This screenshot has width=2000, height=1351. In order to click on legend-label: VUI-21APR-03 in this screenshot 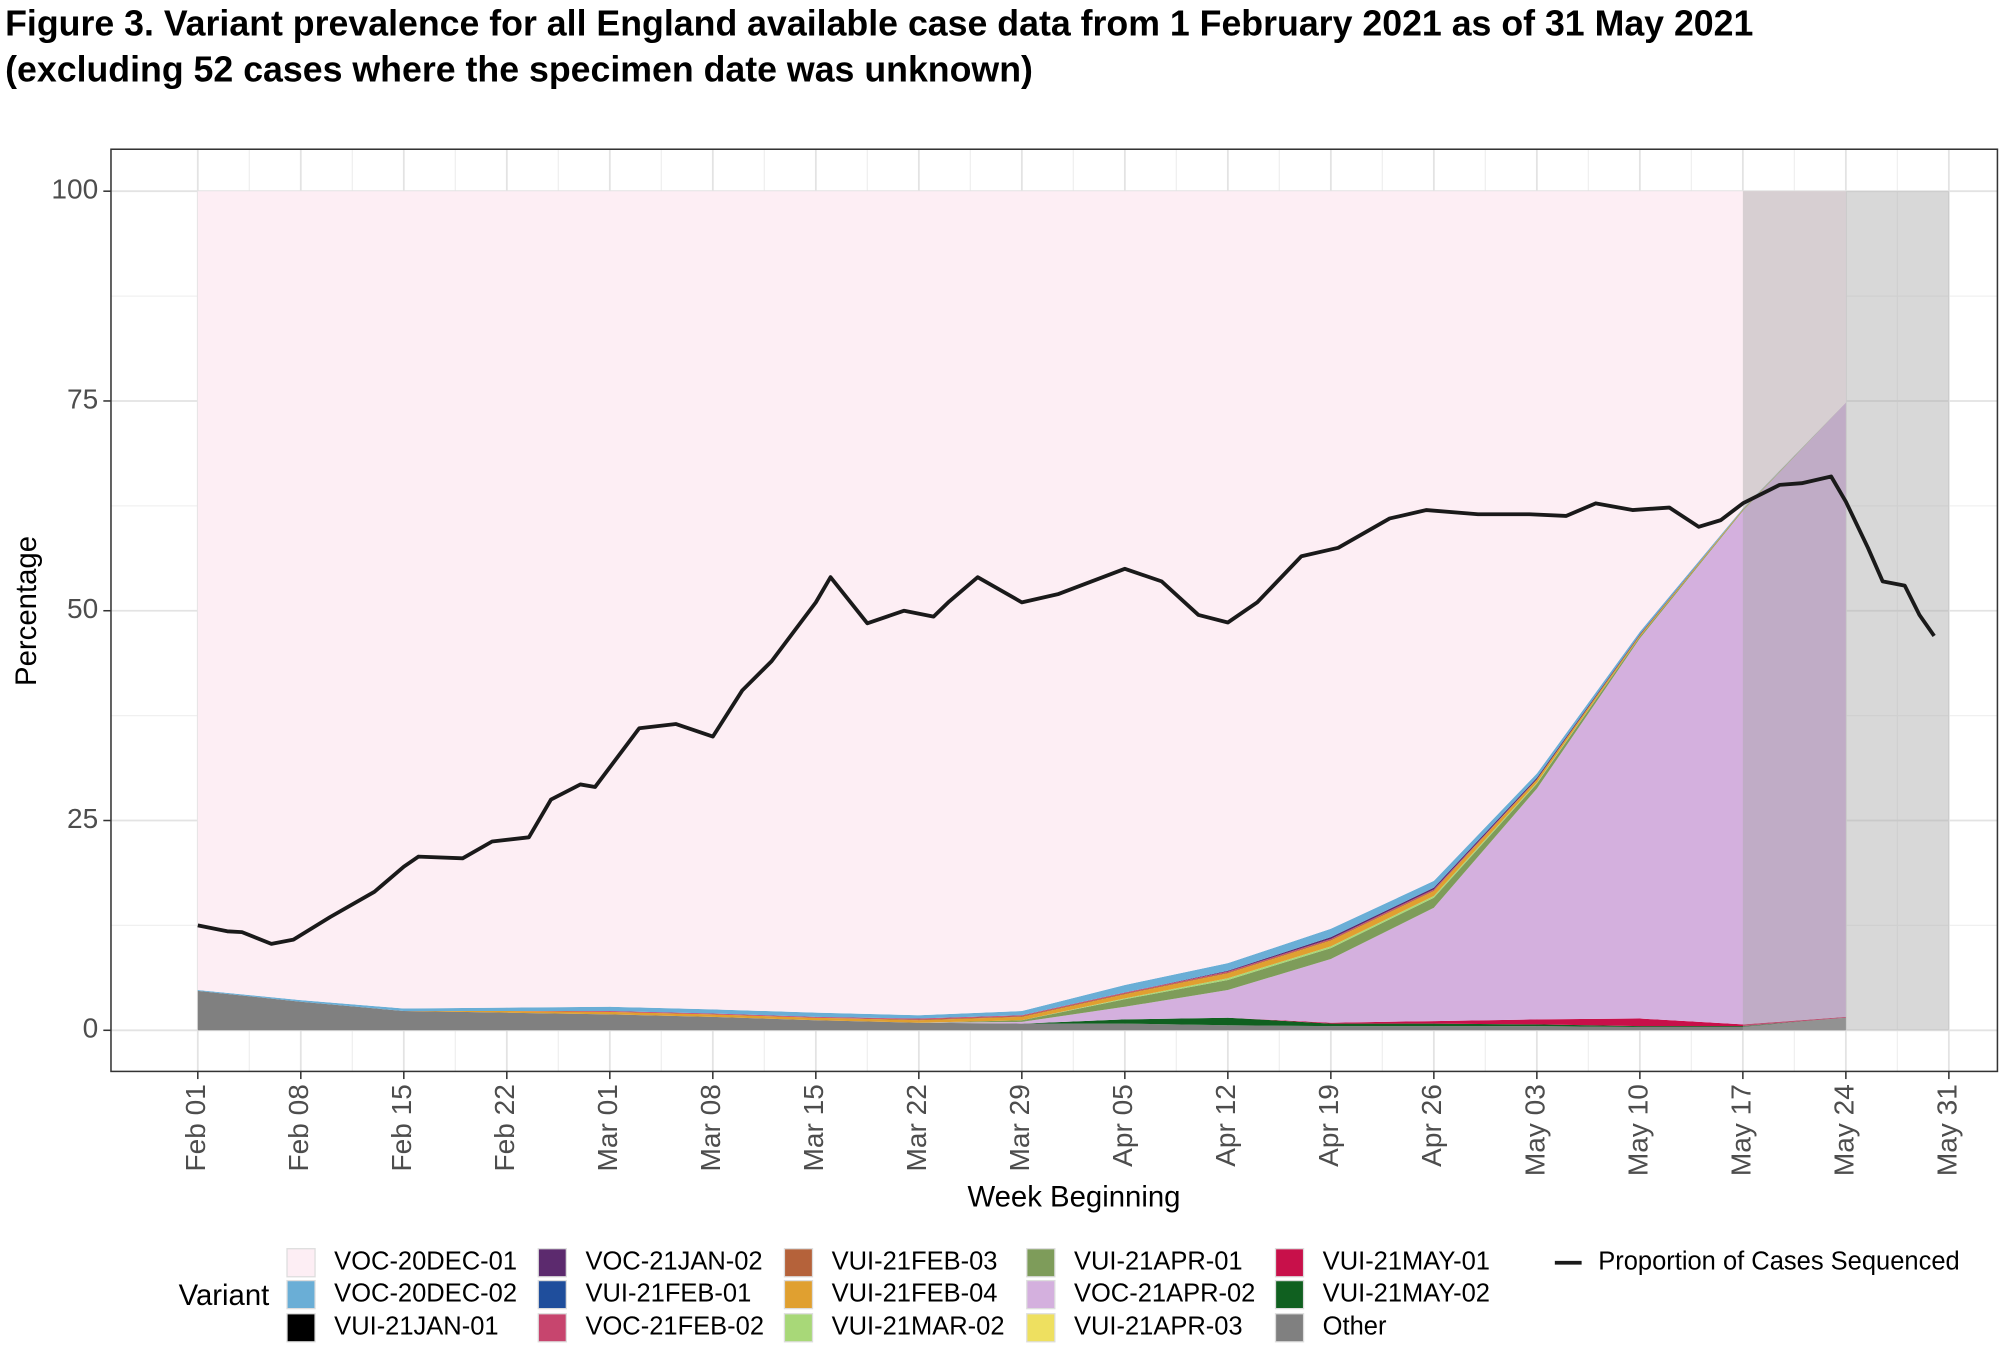, I will do `click(1158, 1327)`.